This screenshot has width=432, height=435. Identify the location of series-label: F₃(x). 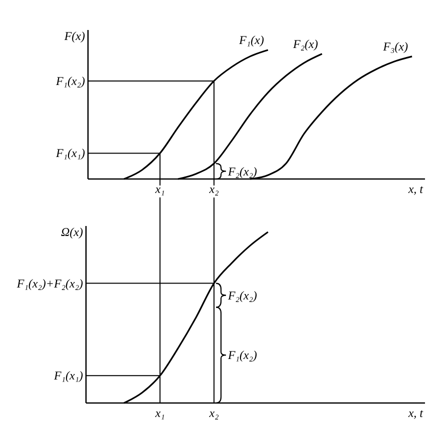
(395, 46).